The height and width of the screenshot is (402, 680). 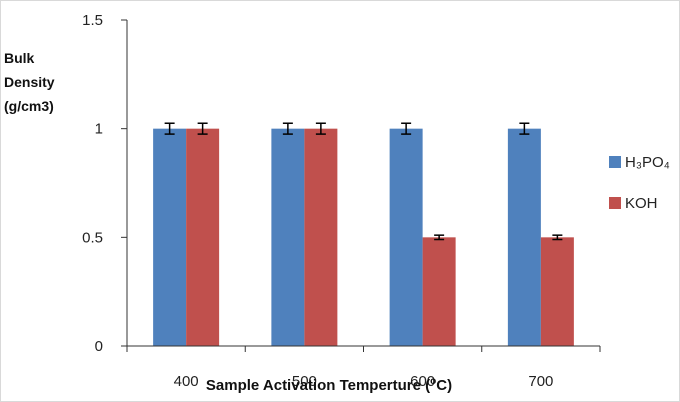 I want to click on x-axis-label-superscript: o, so click(x=433, y=381).